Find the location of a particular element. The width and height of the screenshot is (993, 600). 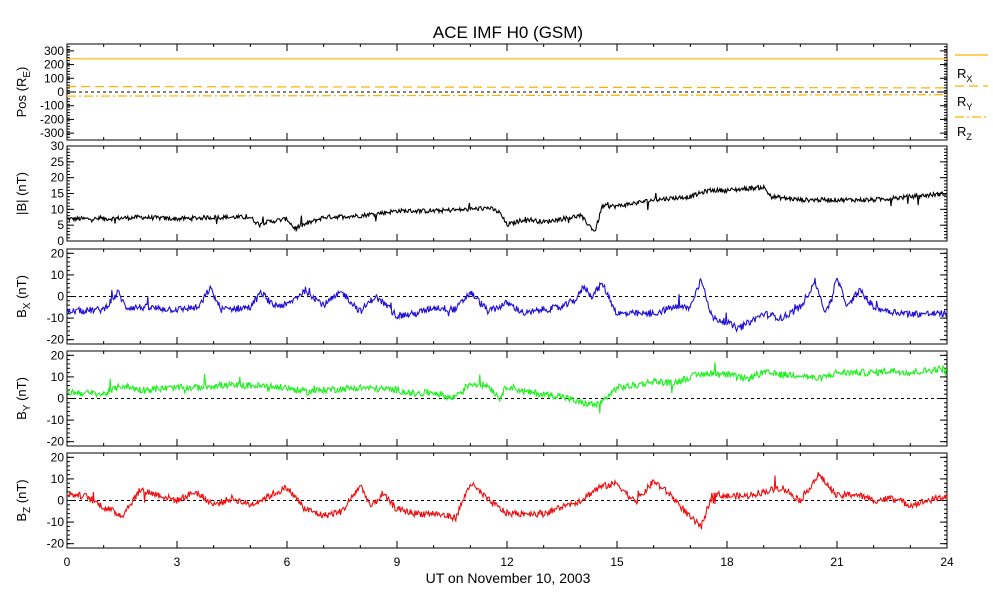

legend-label-rz: RZ is located at coordinates (964, 133).